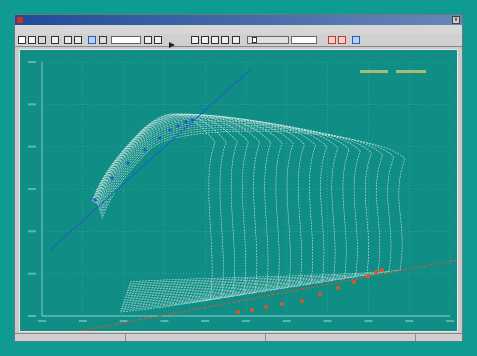 The image size is (477, 356). Describe the element at coordinates (148, 40) in the screenshot. I see `zoom-icon` at that location.